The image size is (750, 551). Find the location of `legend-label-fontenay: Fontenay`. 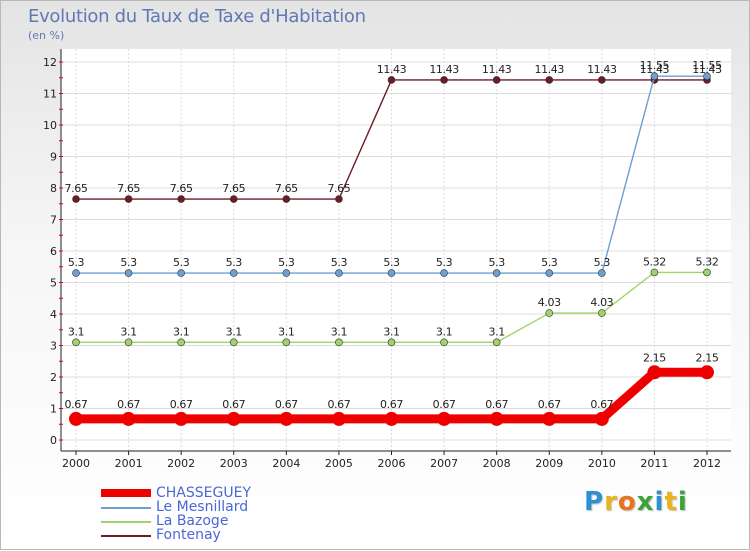

legend-label-fontenay: Fontenay is located at coordinates (188, 535).